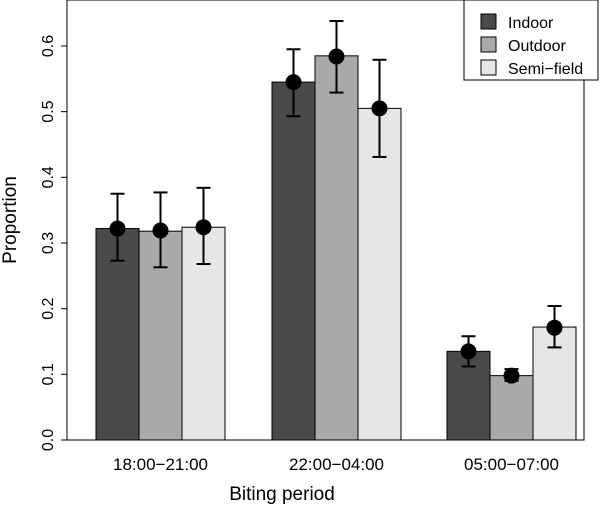 The width and height of the screenshot is (600, 507). What do you see at coordinates (48, 440) in the screenshot?
I see `y-tick-label: 0.0` at bounding box center [48, 440].